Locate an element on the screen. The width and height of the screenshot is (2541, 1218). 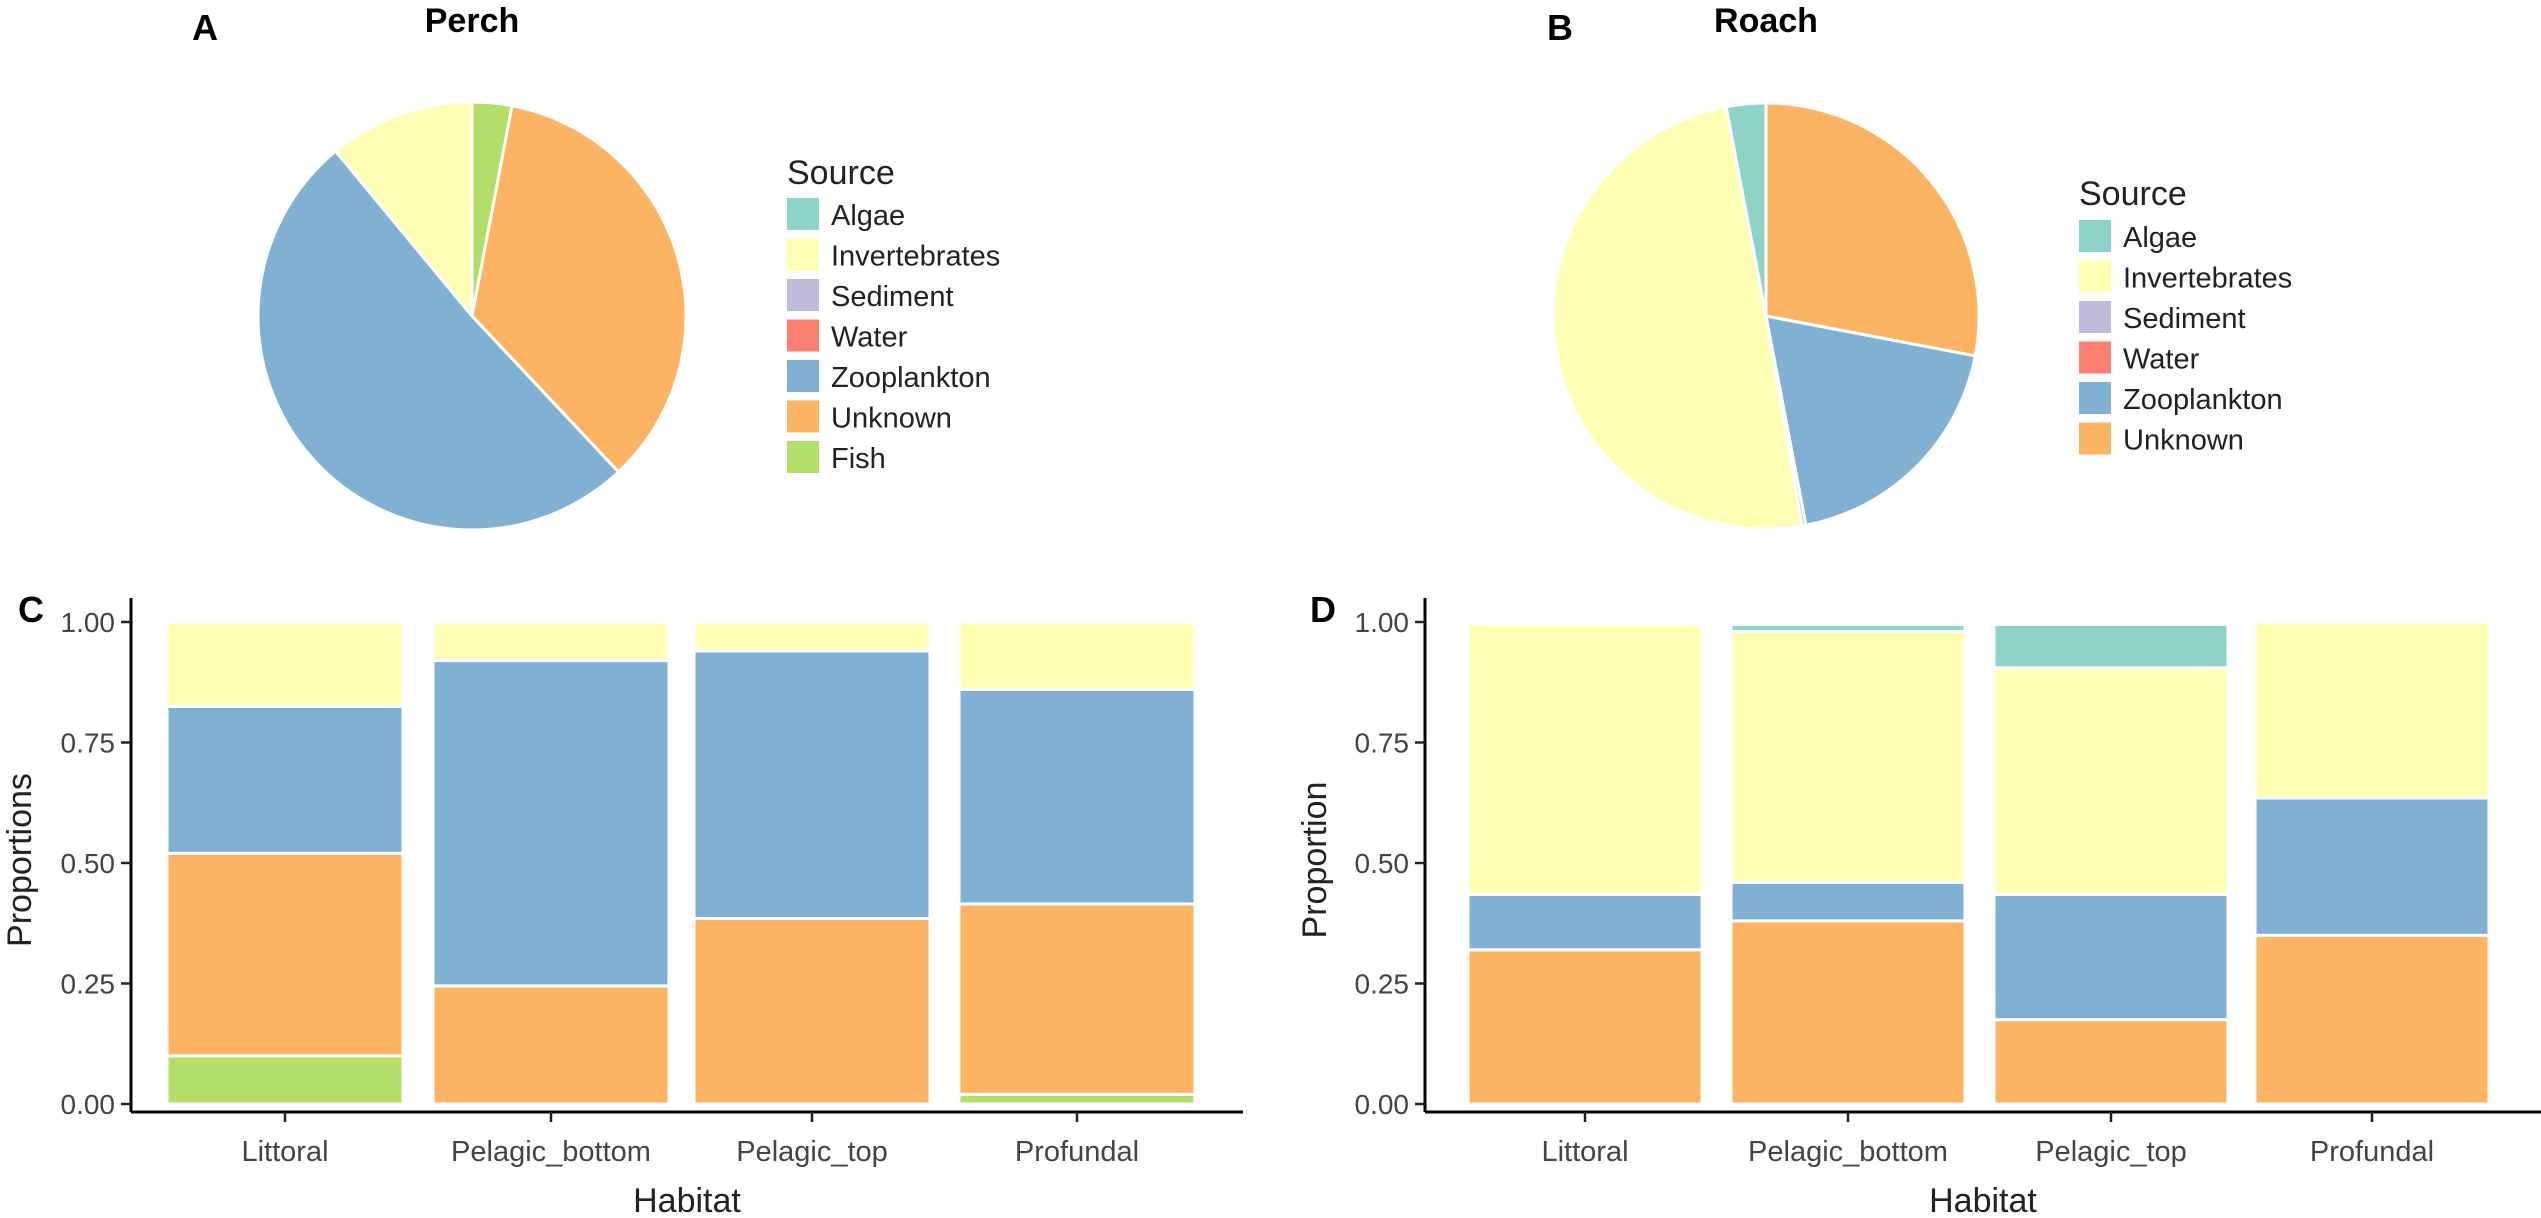
panel-d-y-tick-label: 1.00 is located at coordinates (1382, 622).